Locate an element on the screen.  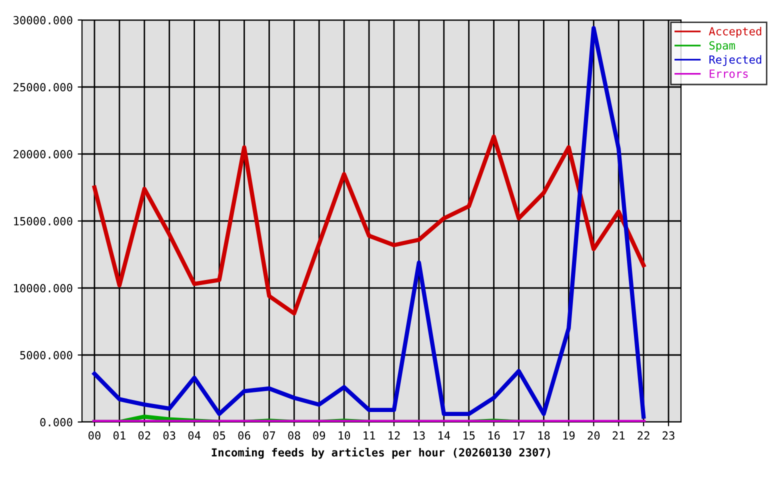
x-tick-label: 10 is located at coordinates (344, 435).